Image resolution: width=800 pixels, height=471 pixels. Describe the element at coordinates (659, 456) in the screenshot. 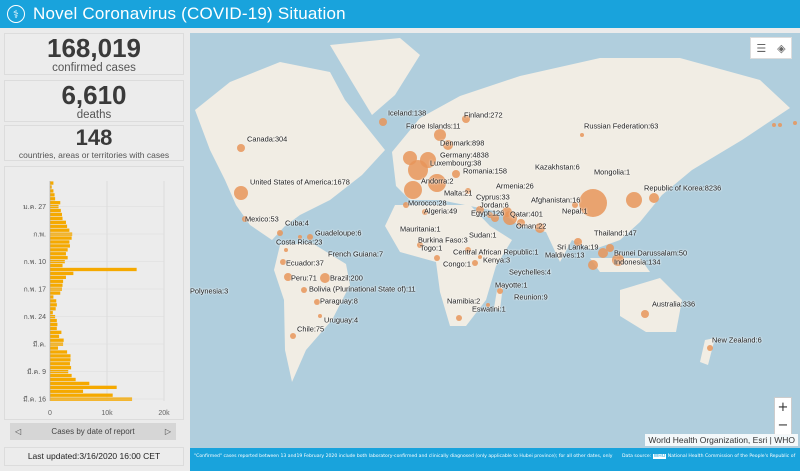

I see `who-link: WHO` at that location.